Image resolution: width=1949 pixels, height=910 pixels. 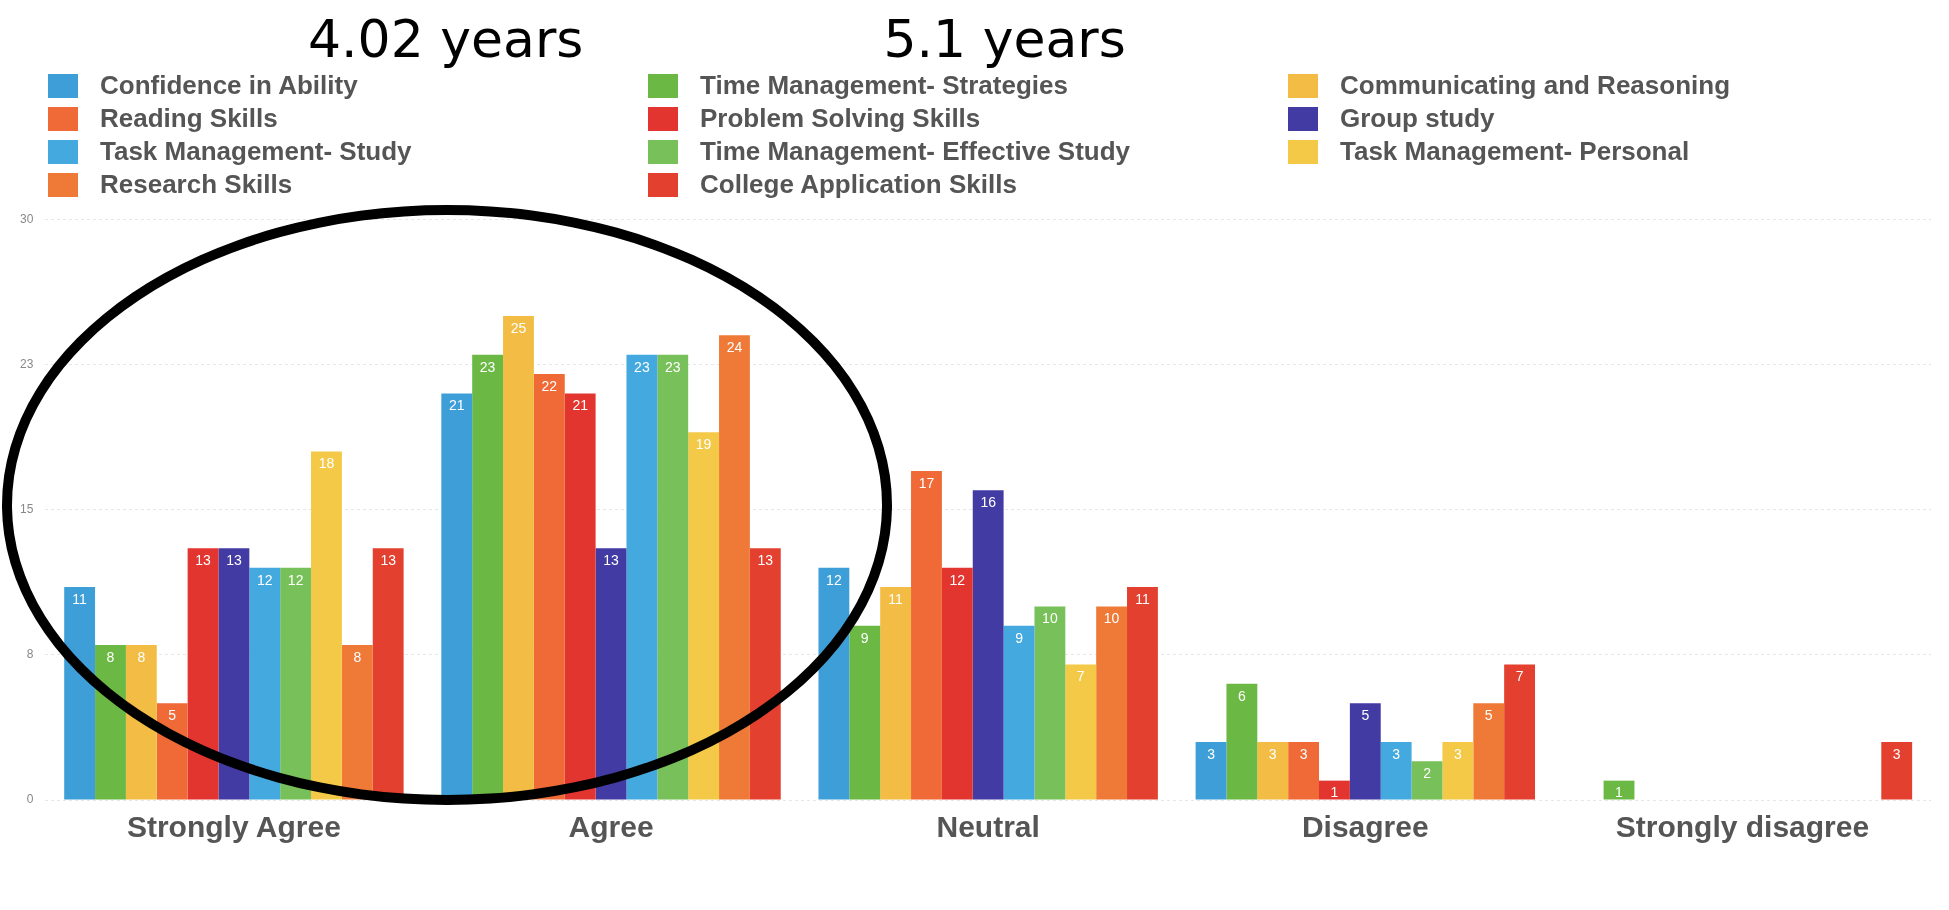 What do you see at coordinates (1742, 827) in the screenshot?
I see `x-tick-label: Strongly disagree` at bounding box center [1742, 827].